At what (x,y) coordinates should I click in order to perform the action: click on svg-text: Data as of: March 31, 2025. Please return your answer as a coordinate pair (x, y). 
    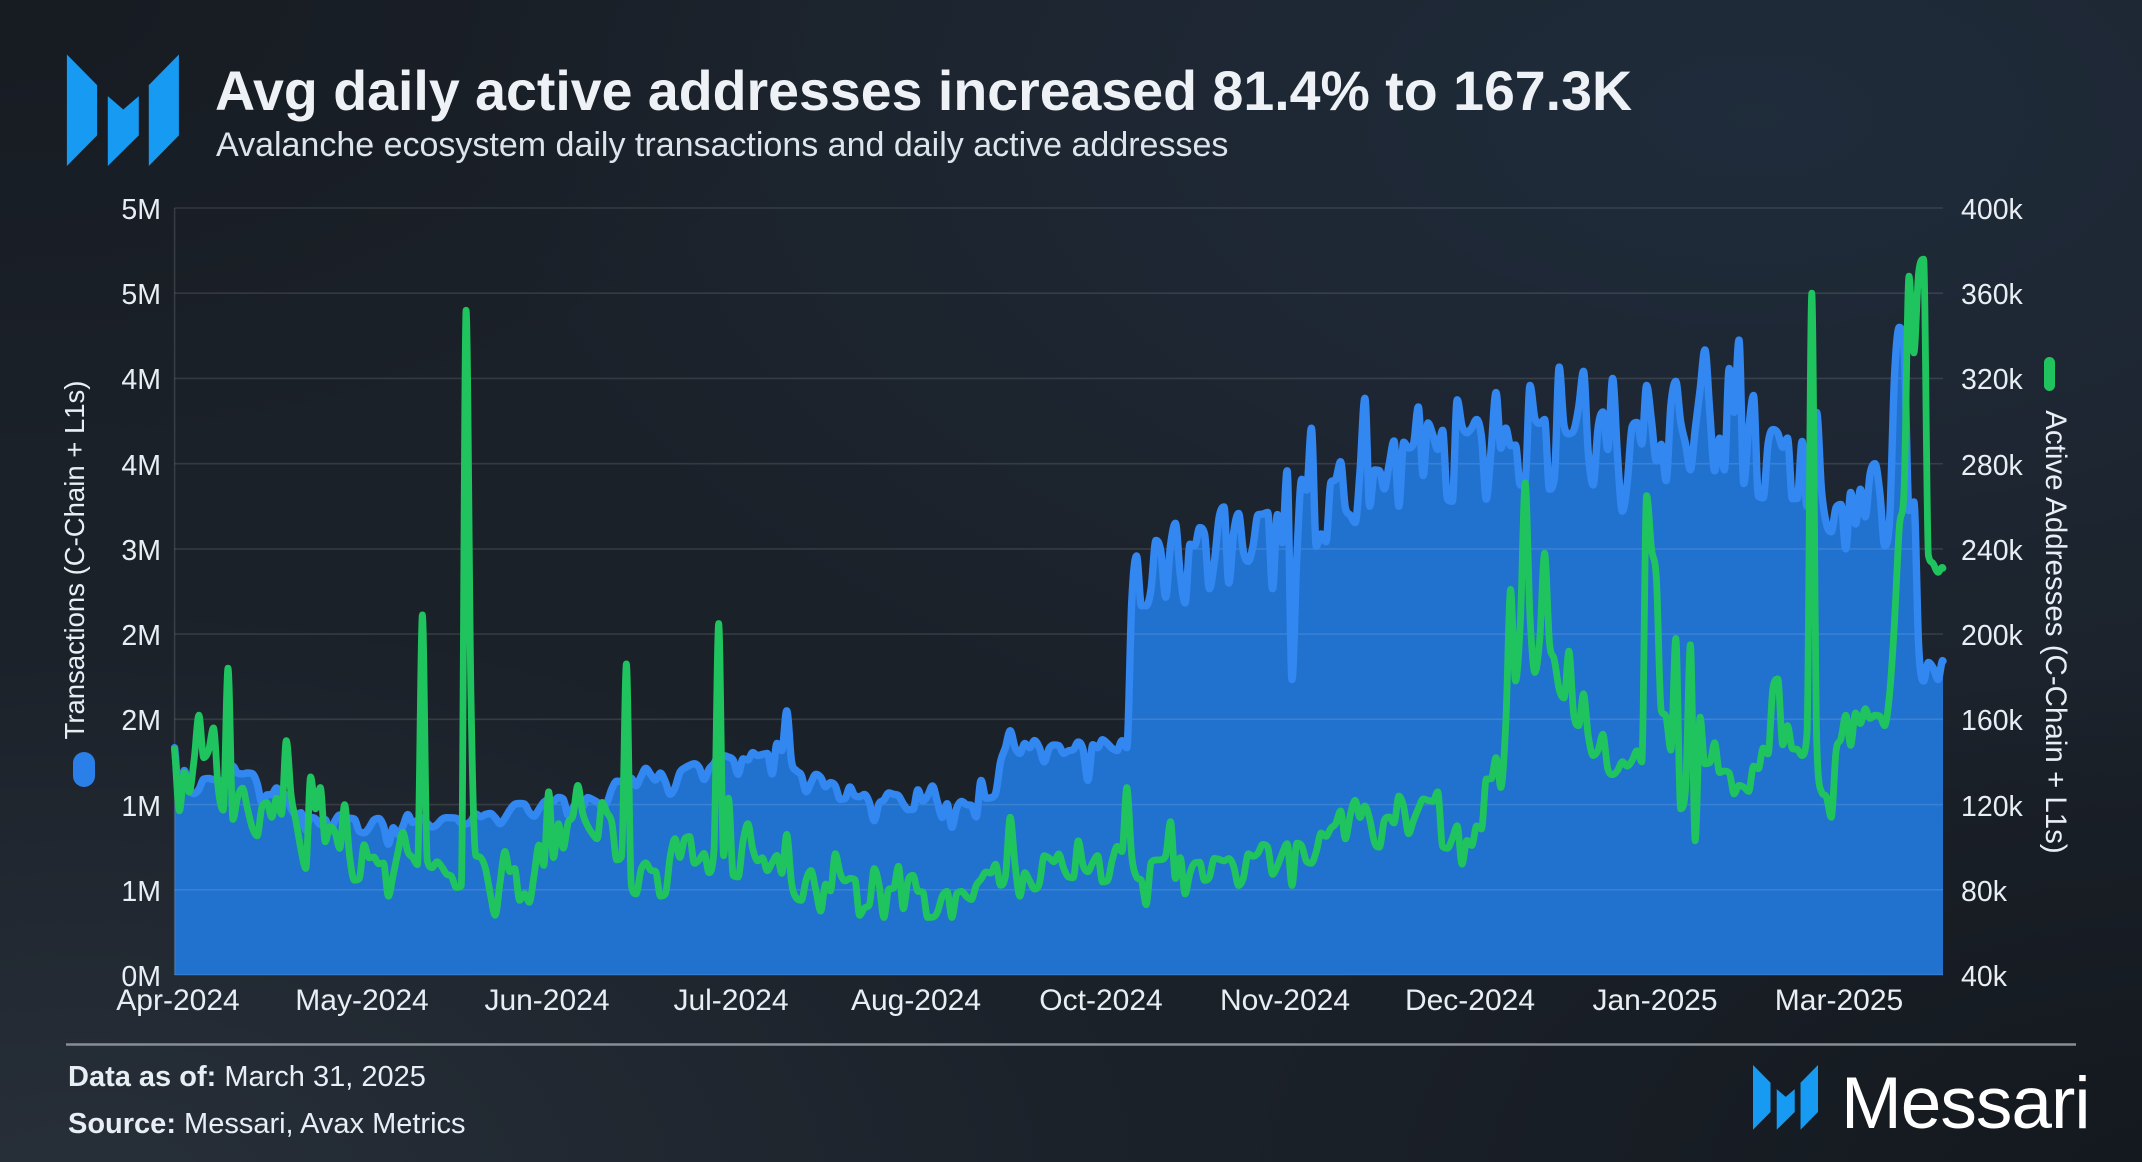
    Looking at the image, I should click on (247, 1077).